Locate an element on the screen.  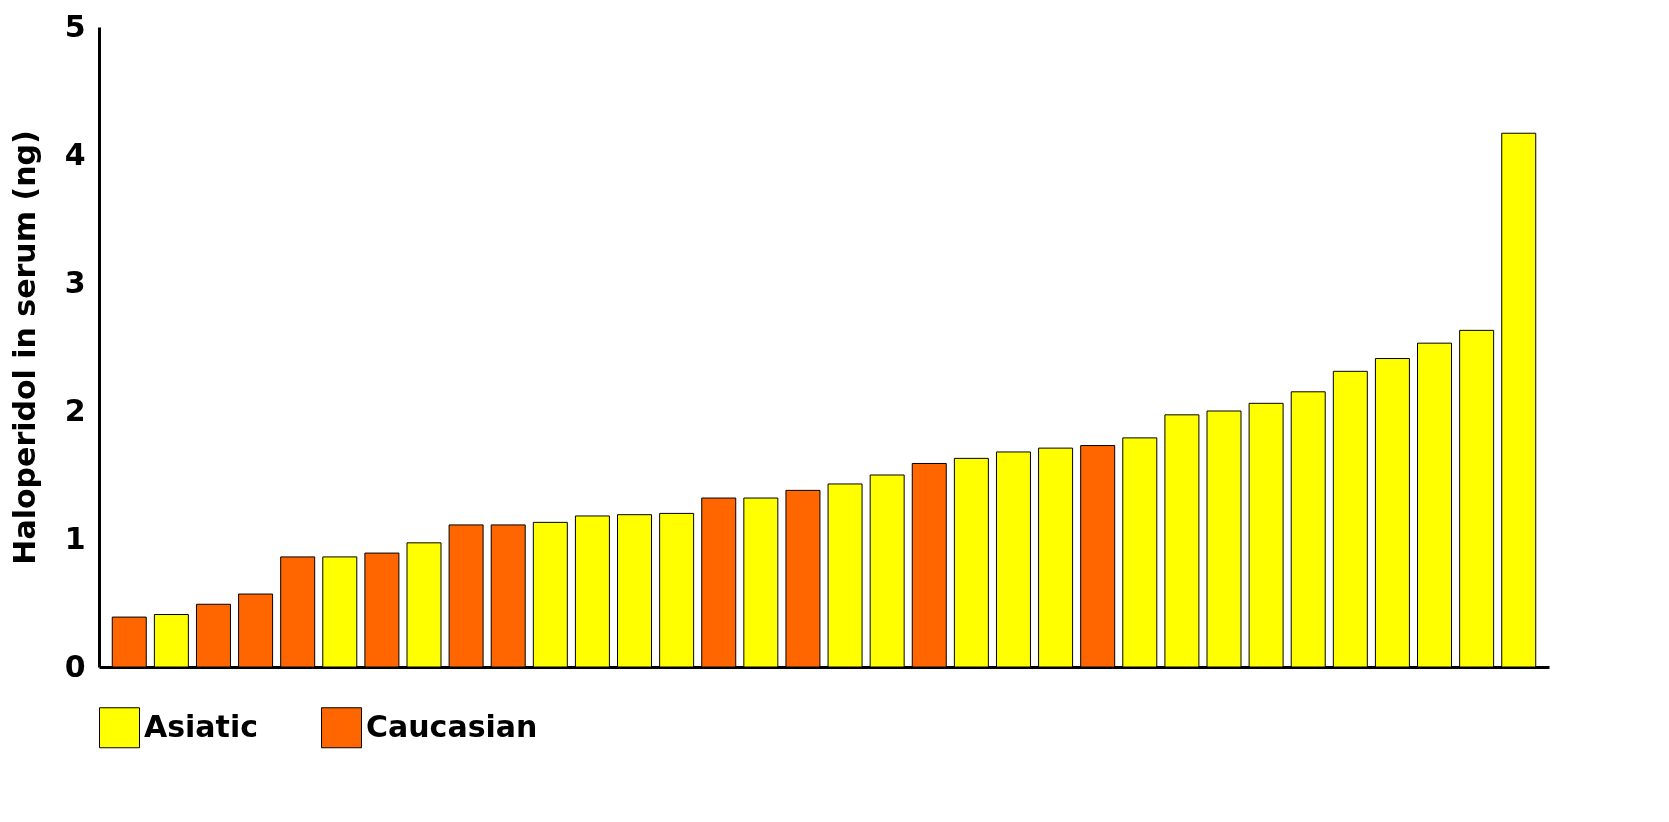
y-tick-label: 0 is located at coordinates (75, 666).